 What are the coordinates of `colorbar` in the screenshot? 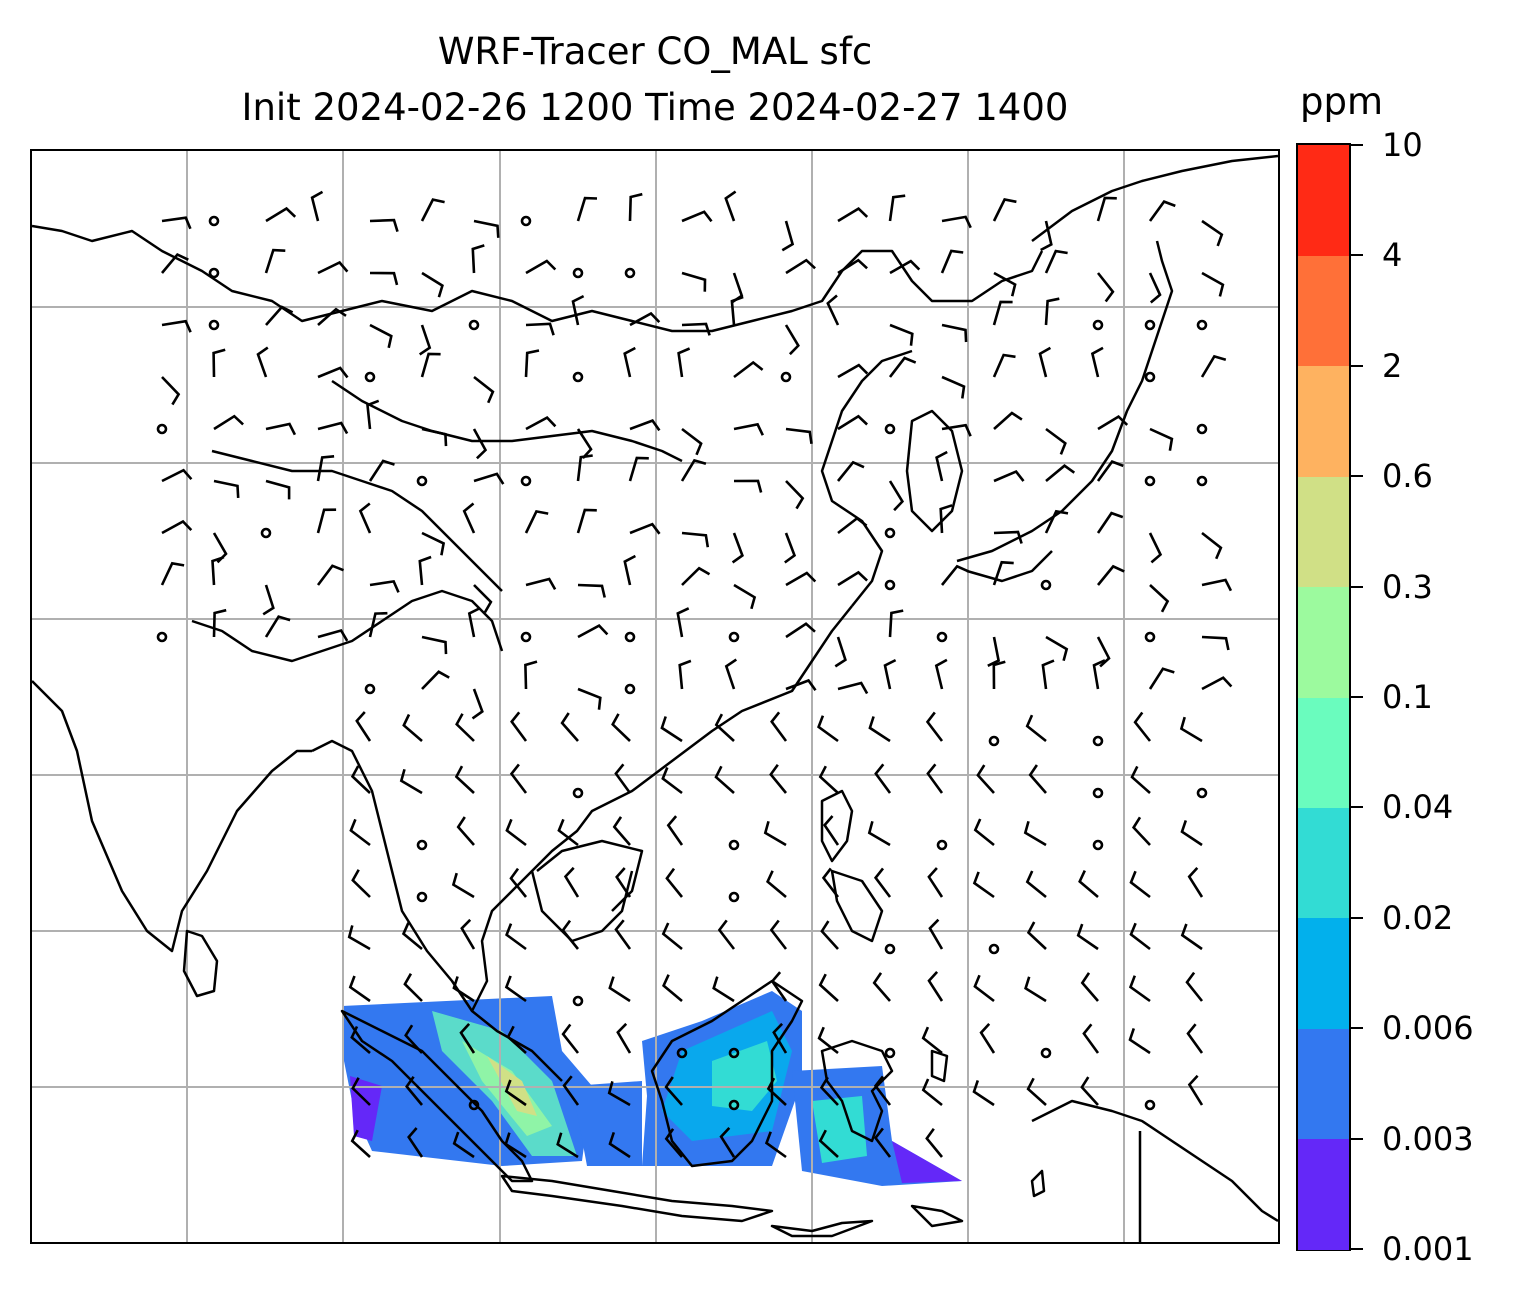 It's located at (1323, 697).